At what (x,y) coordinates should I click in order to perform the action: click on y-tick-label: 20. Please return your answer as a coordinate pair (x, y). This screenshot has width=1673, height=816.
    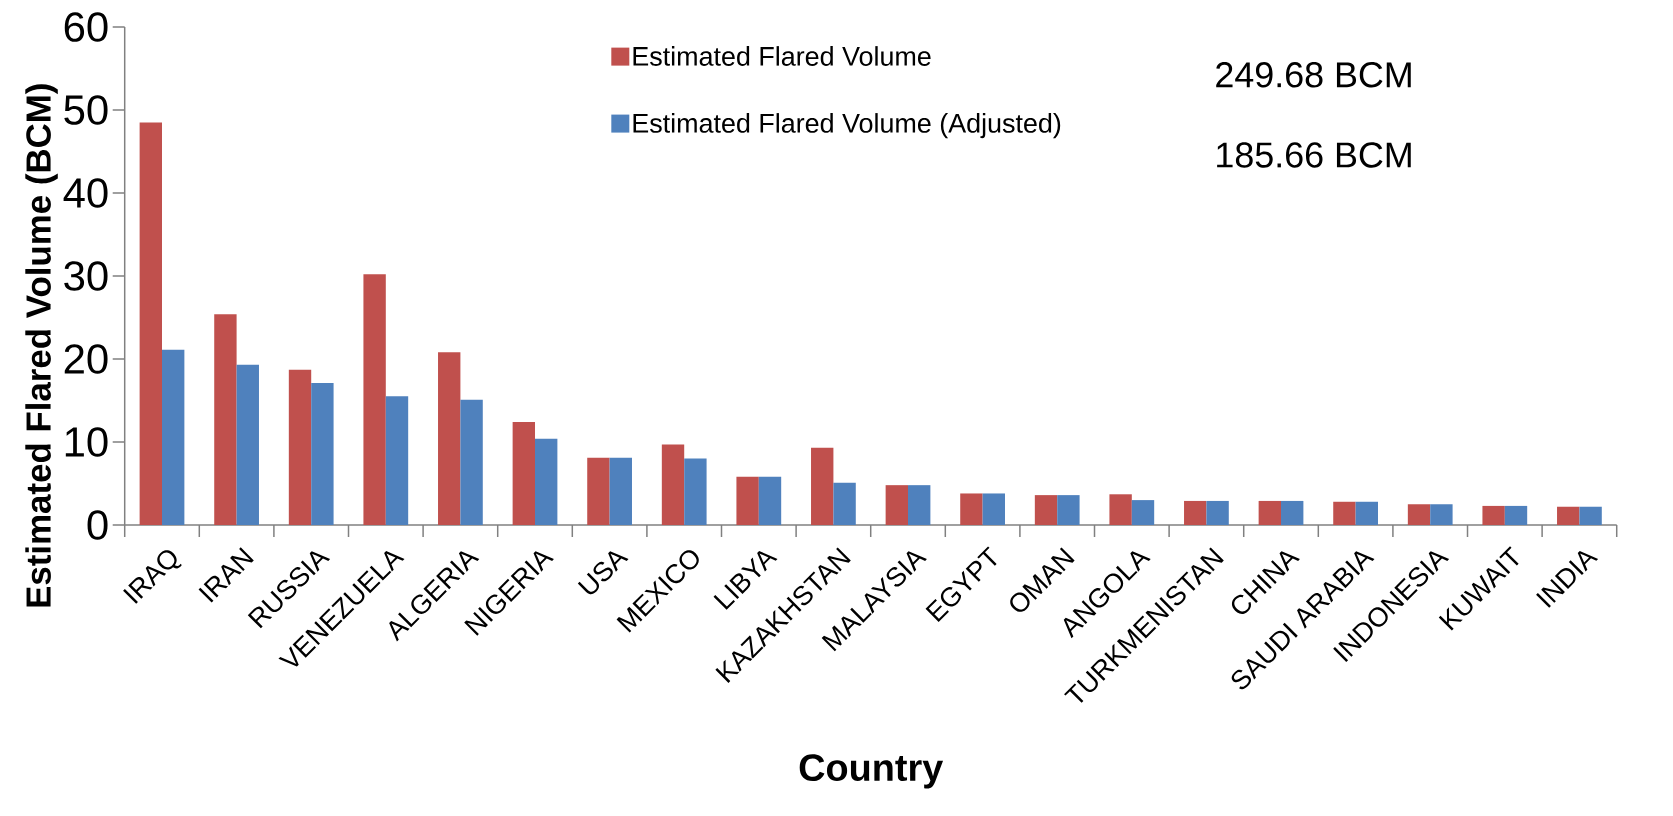
    Looking at the image, I should click on (86, 359).